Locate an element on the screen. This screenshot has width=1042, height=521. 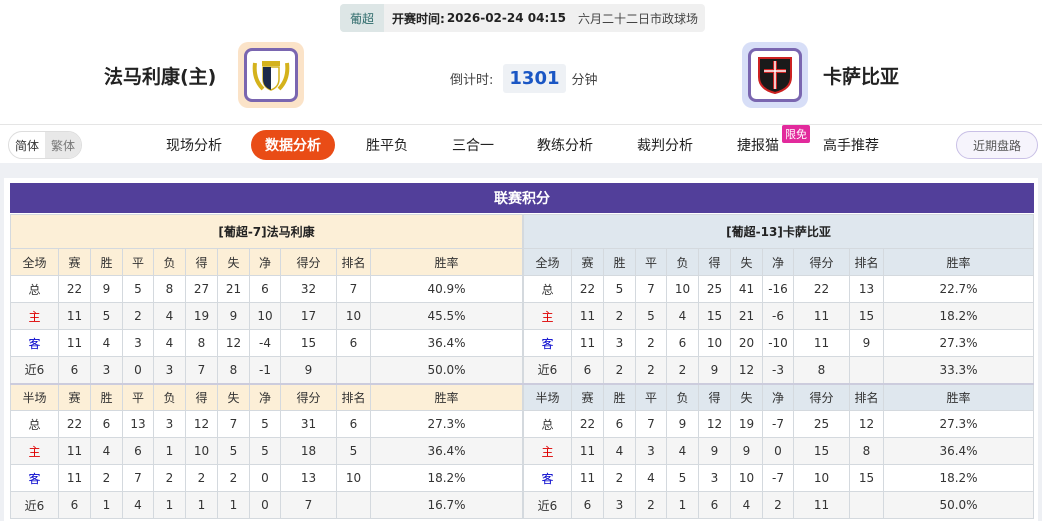
half-header-row: 半场赛胜平负得失净得分 排名 胜率 is located at coordinates (778, 396).